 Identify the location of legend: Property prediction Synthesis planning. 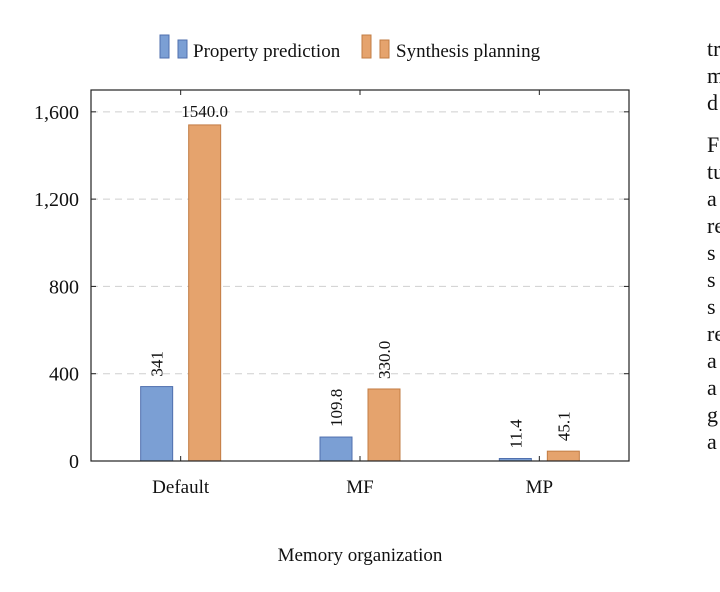
(350, 48).